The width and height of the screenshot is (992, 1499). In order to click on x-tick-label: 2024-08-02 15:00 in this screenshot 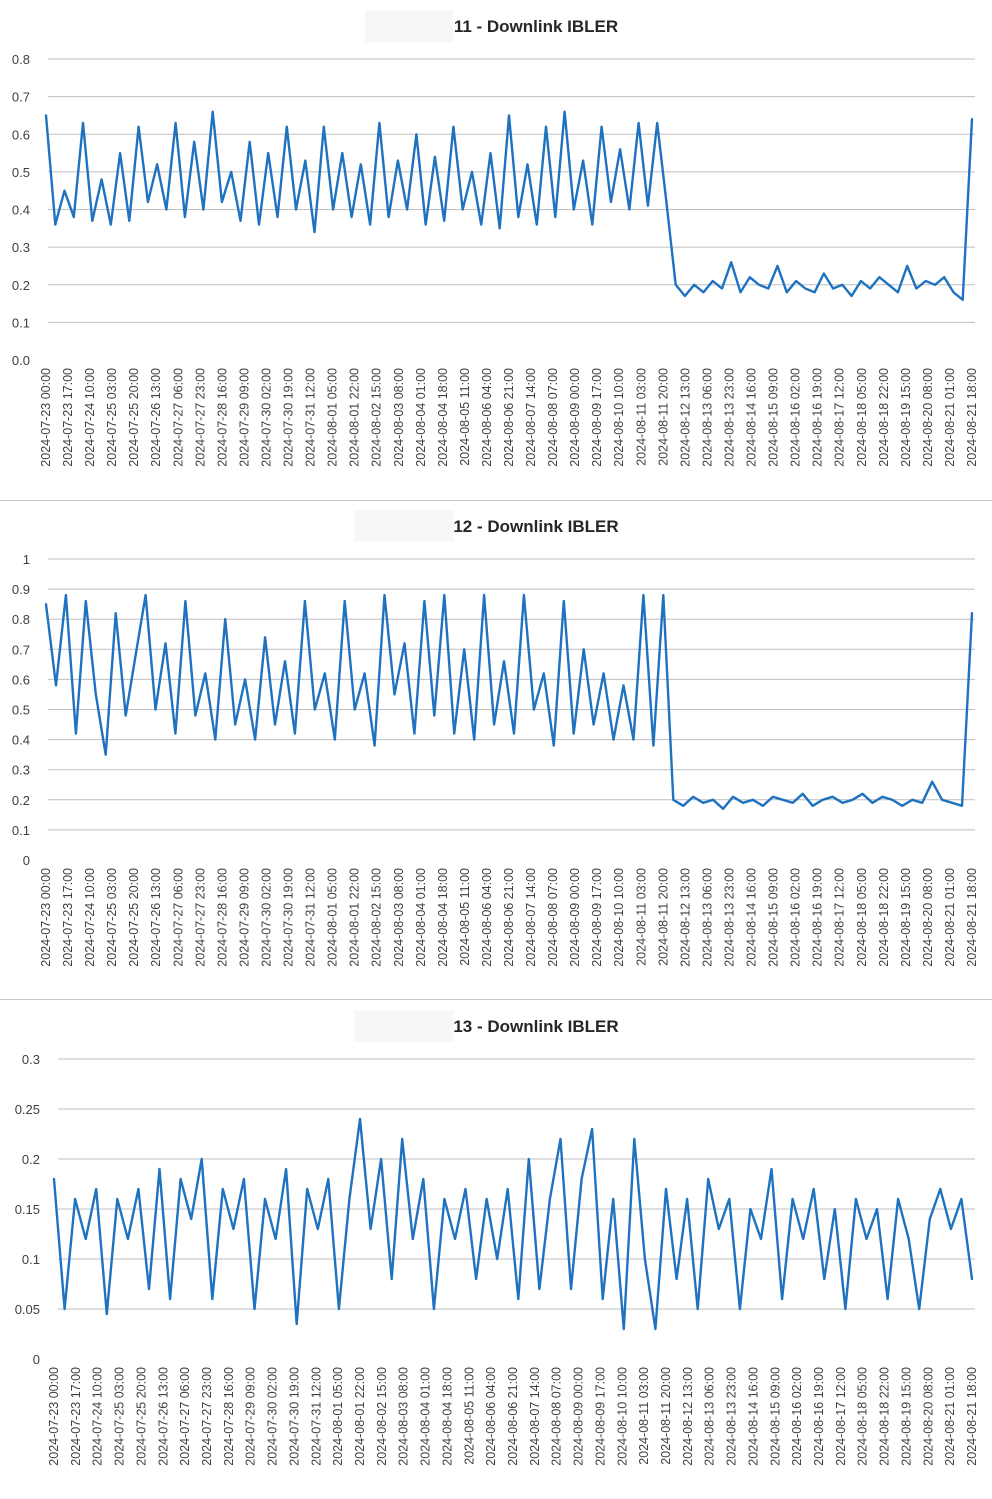, I will do `click(377, 917)`.